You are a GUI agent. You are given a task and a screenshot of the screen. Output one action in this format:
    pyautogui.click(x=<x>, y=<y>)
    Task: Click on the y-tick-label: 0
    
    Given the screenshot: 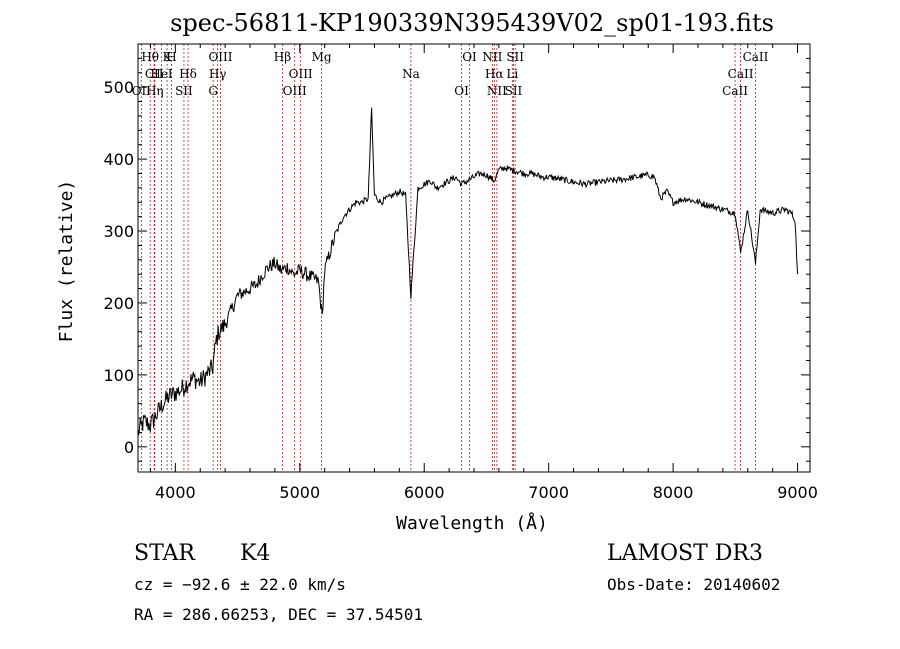 What is the action you would take?
    pyautogui.click(x=129, y=447)
    